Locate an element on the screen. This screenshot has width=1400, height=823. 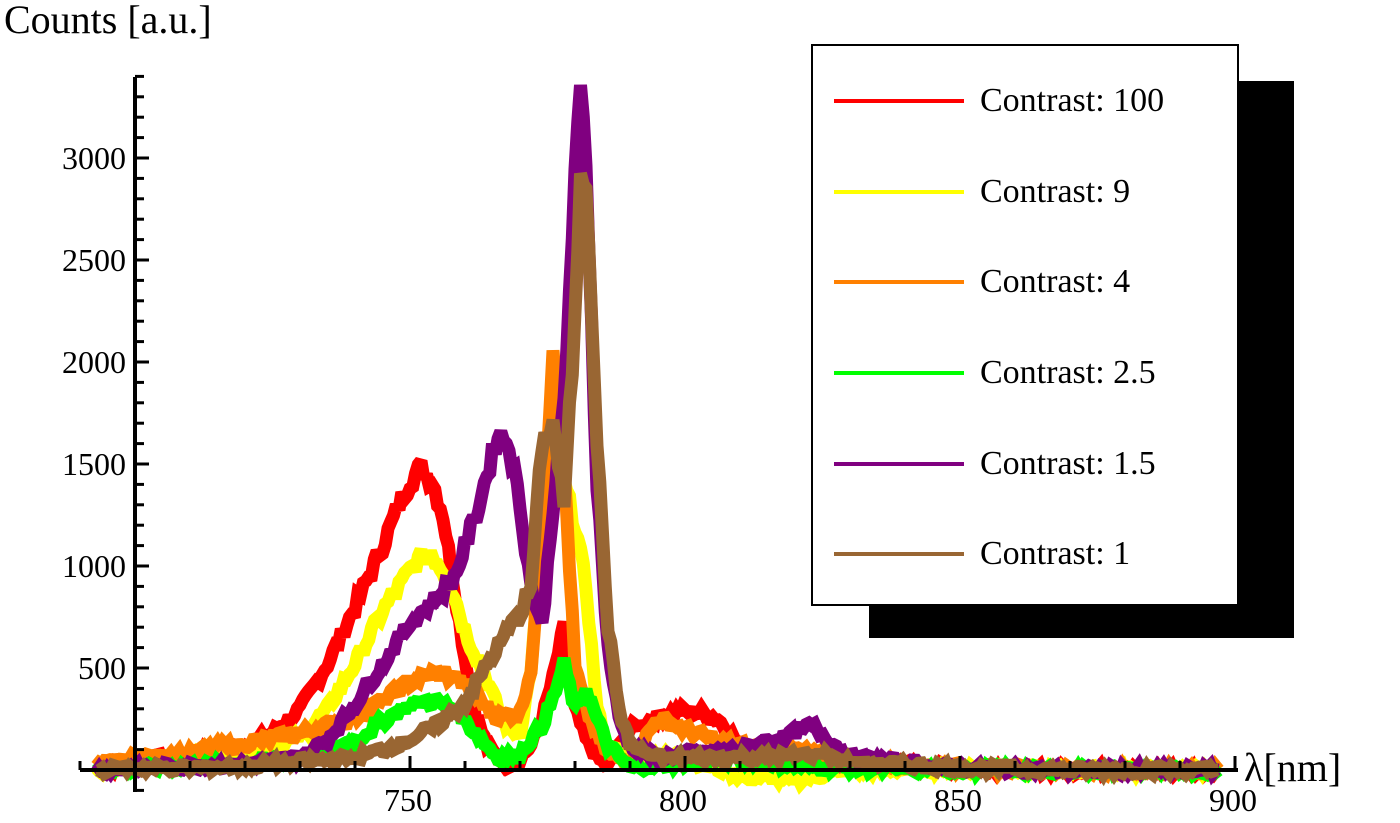
legend-label: Contrast: 100 is located at coordinates (1072, 100).